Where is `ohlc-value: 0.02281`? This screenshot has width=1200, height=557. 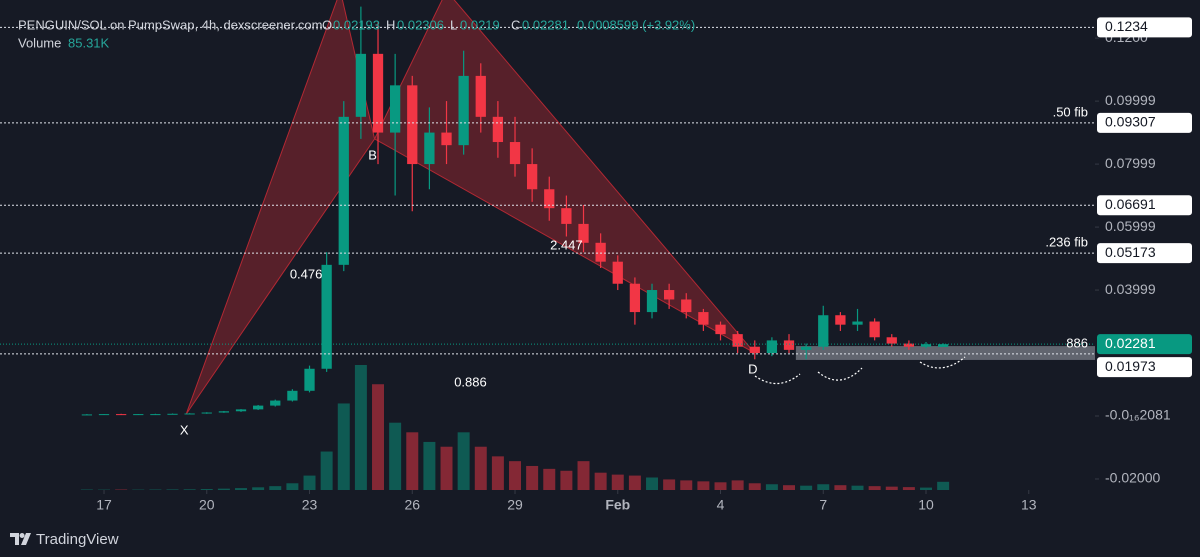 ohlc-value: 0.02281 is located at coordinates (545, 24).